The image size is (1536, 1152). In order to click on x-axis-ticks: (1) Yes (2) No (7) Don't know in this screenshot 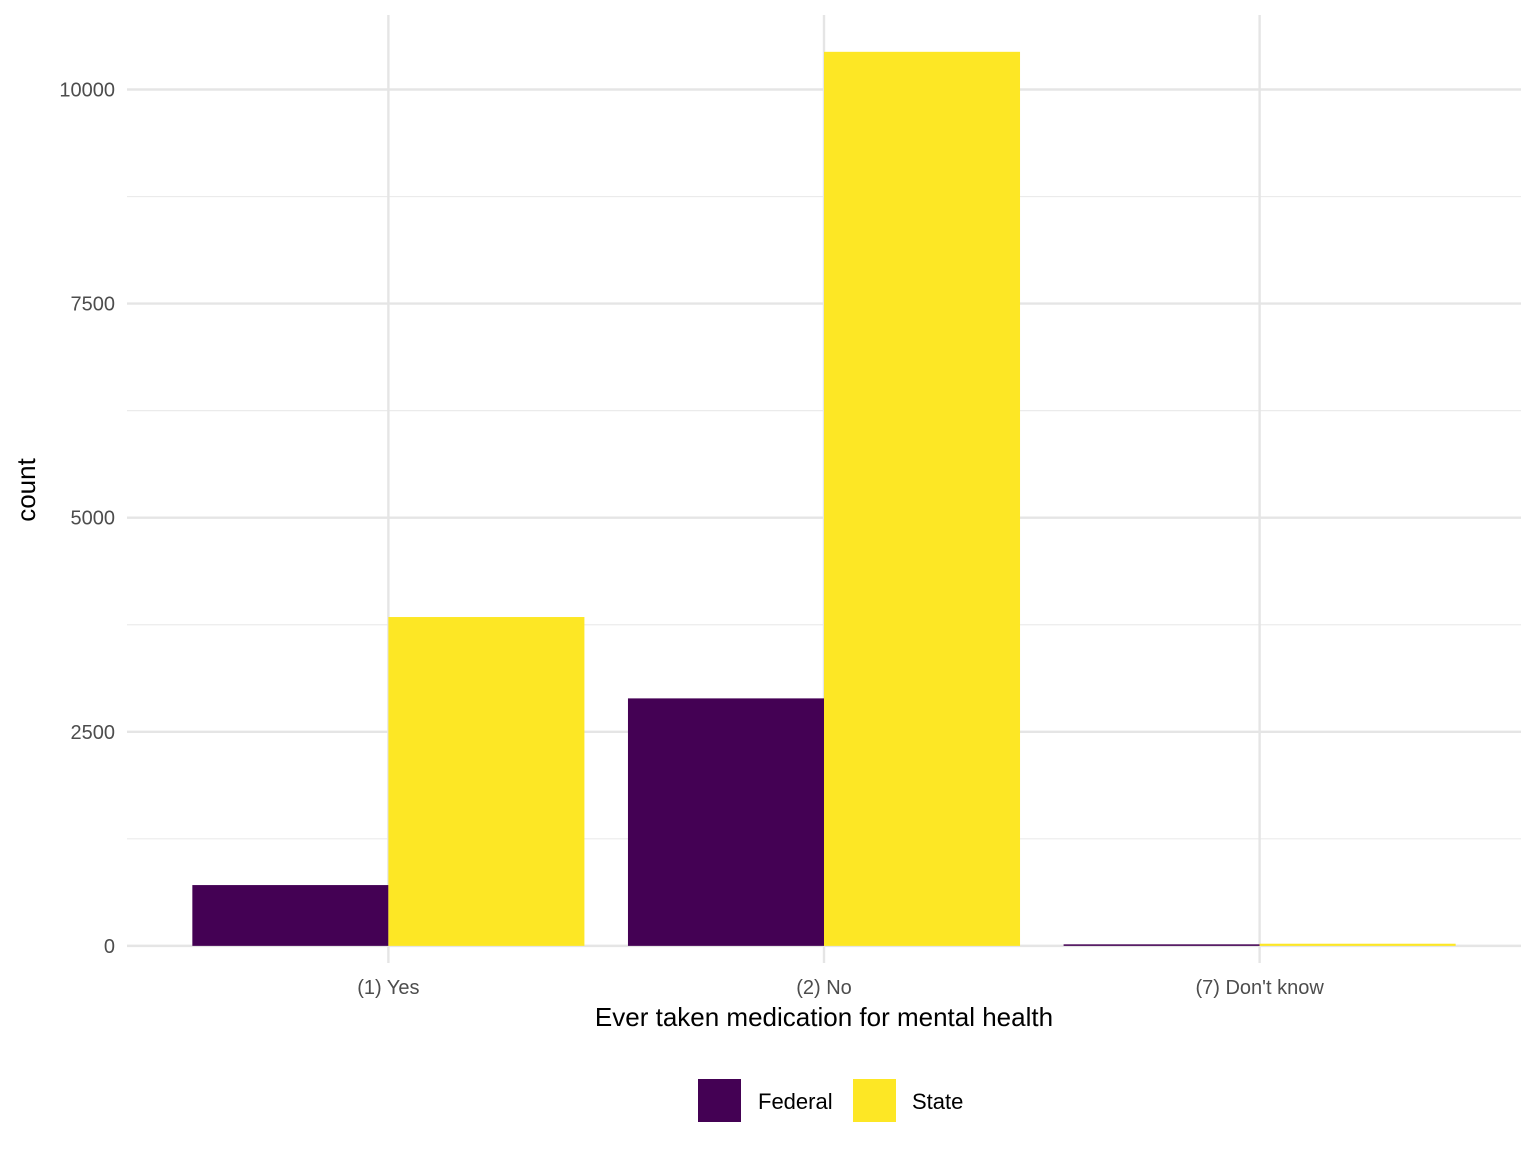, I will do `click(840, 988)`.